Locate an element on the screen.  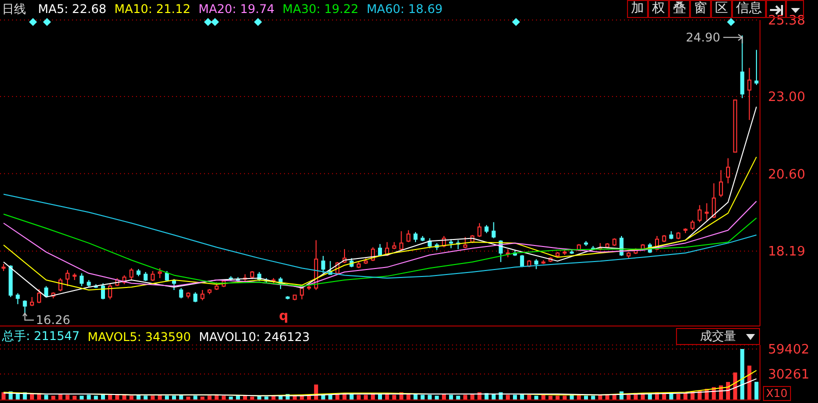
annotation: 24.90 is located at coordinates (703, 37).